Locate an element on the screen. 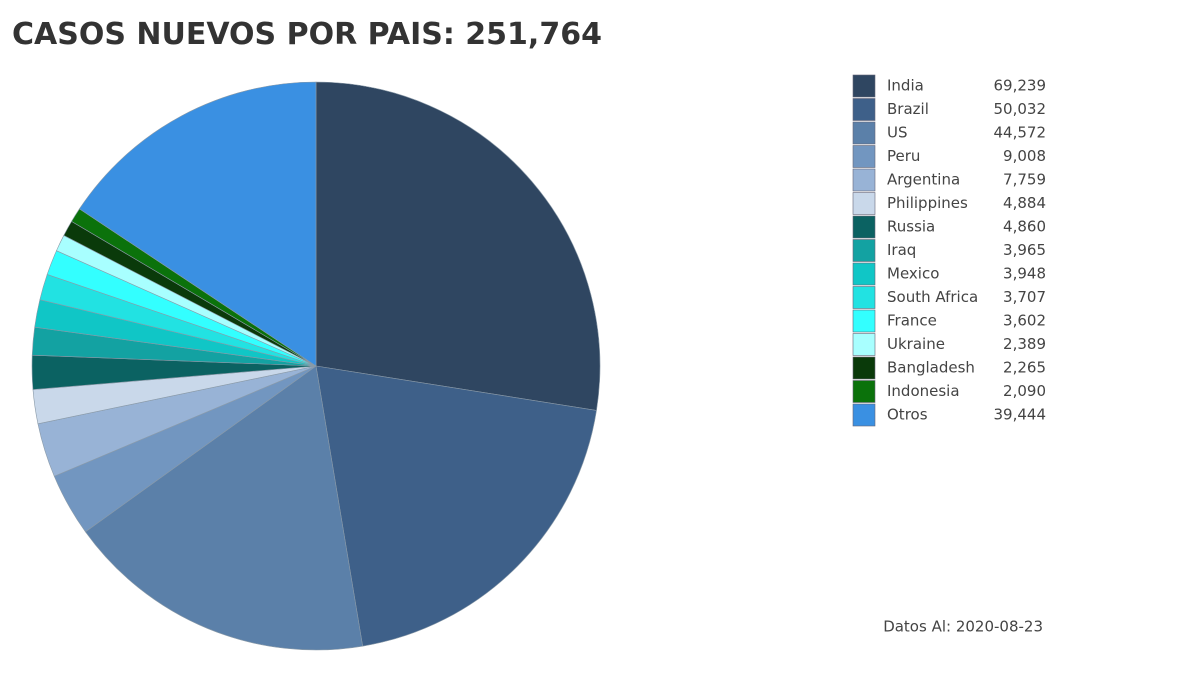 The height and width of the screenshot is (676, 1200). legend-label: Ukraine is located at coordinates (916, 344).